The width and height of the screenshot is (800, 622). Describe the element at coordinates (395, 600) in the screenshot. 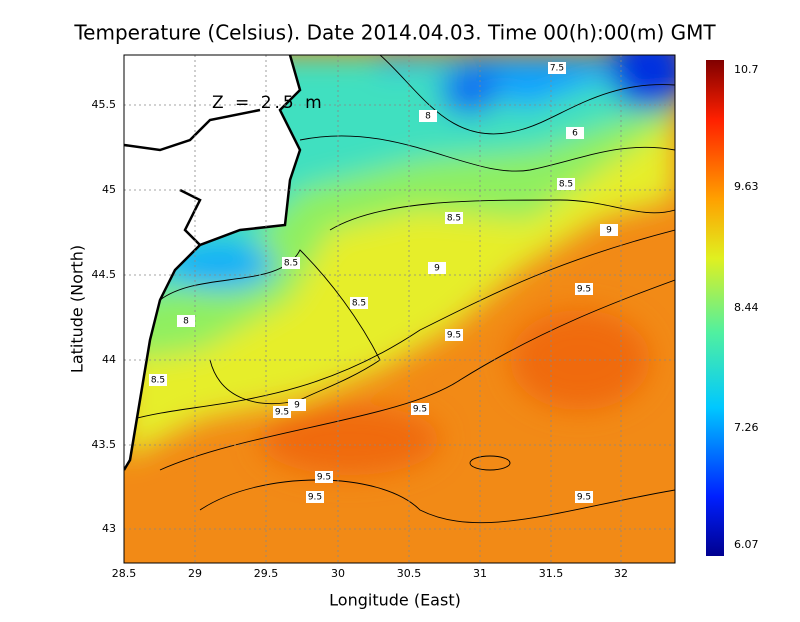

I see `x-axis-label: Longitude (East)` at that location.